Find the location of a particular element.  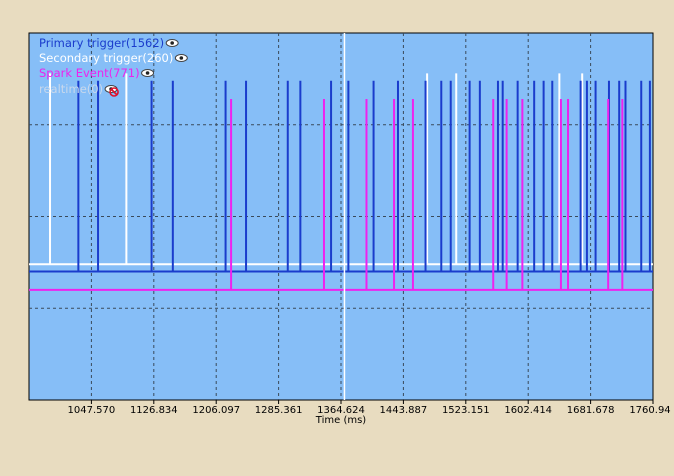

x-tick-label: 1285.361 is located at coordinates (279, 410).